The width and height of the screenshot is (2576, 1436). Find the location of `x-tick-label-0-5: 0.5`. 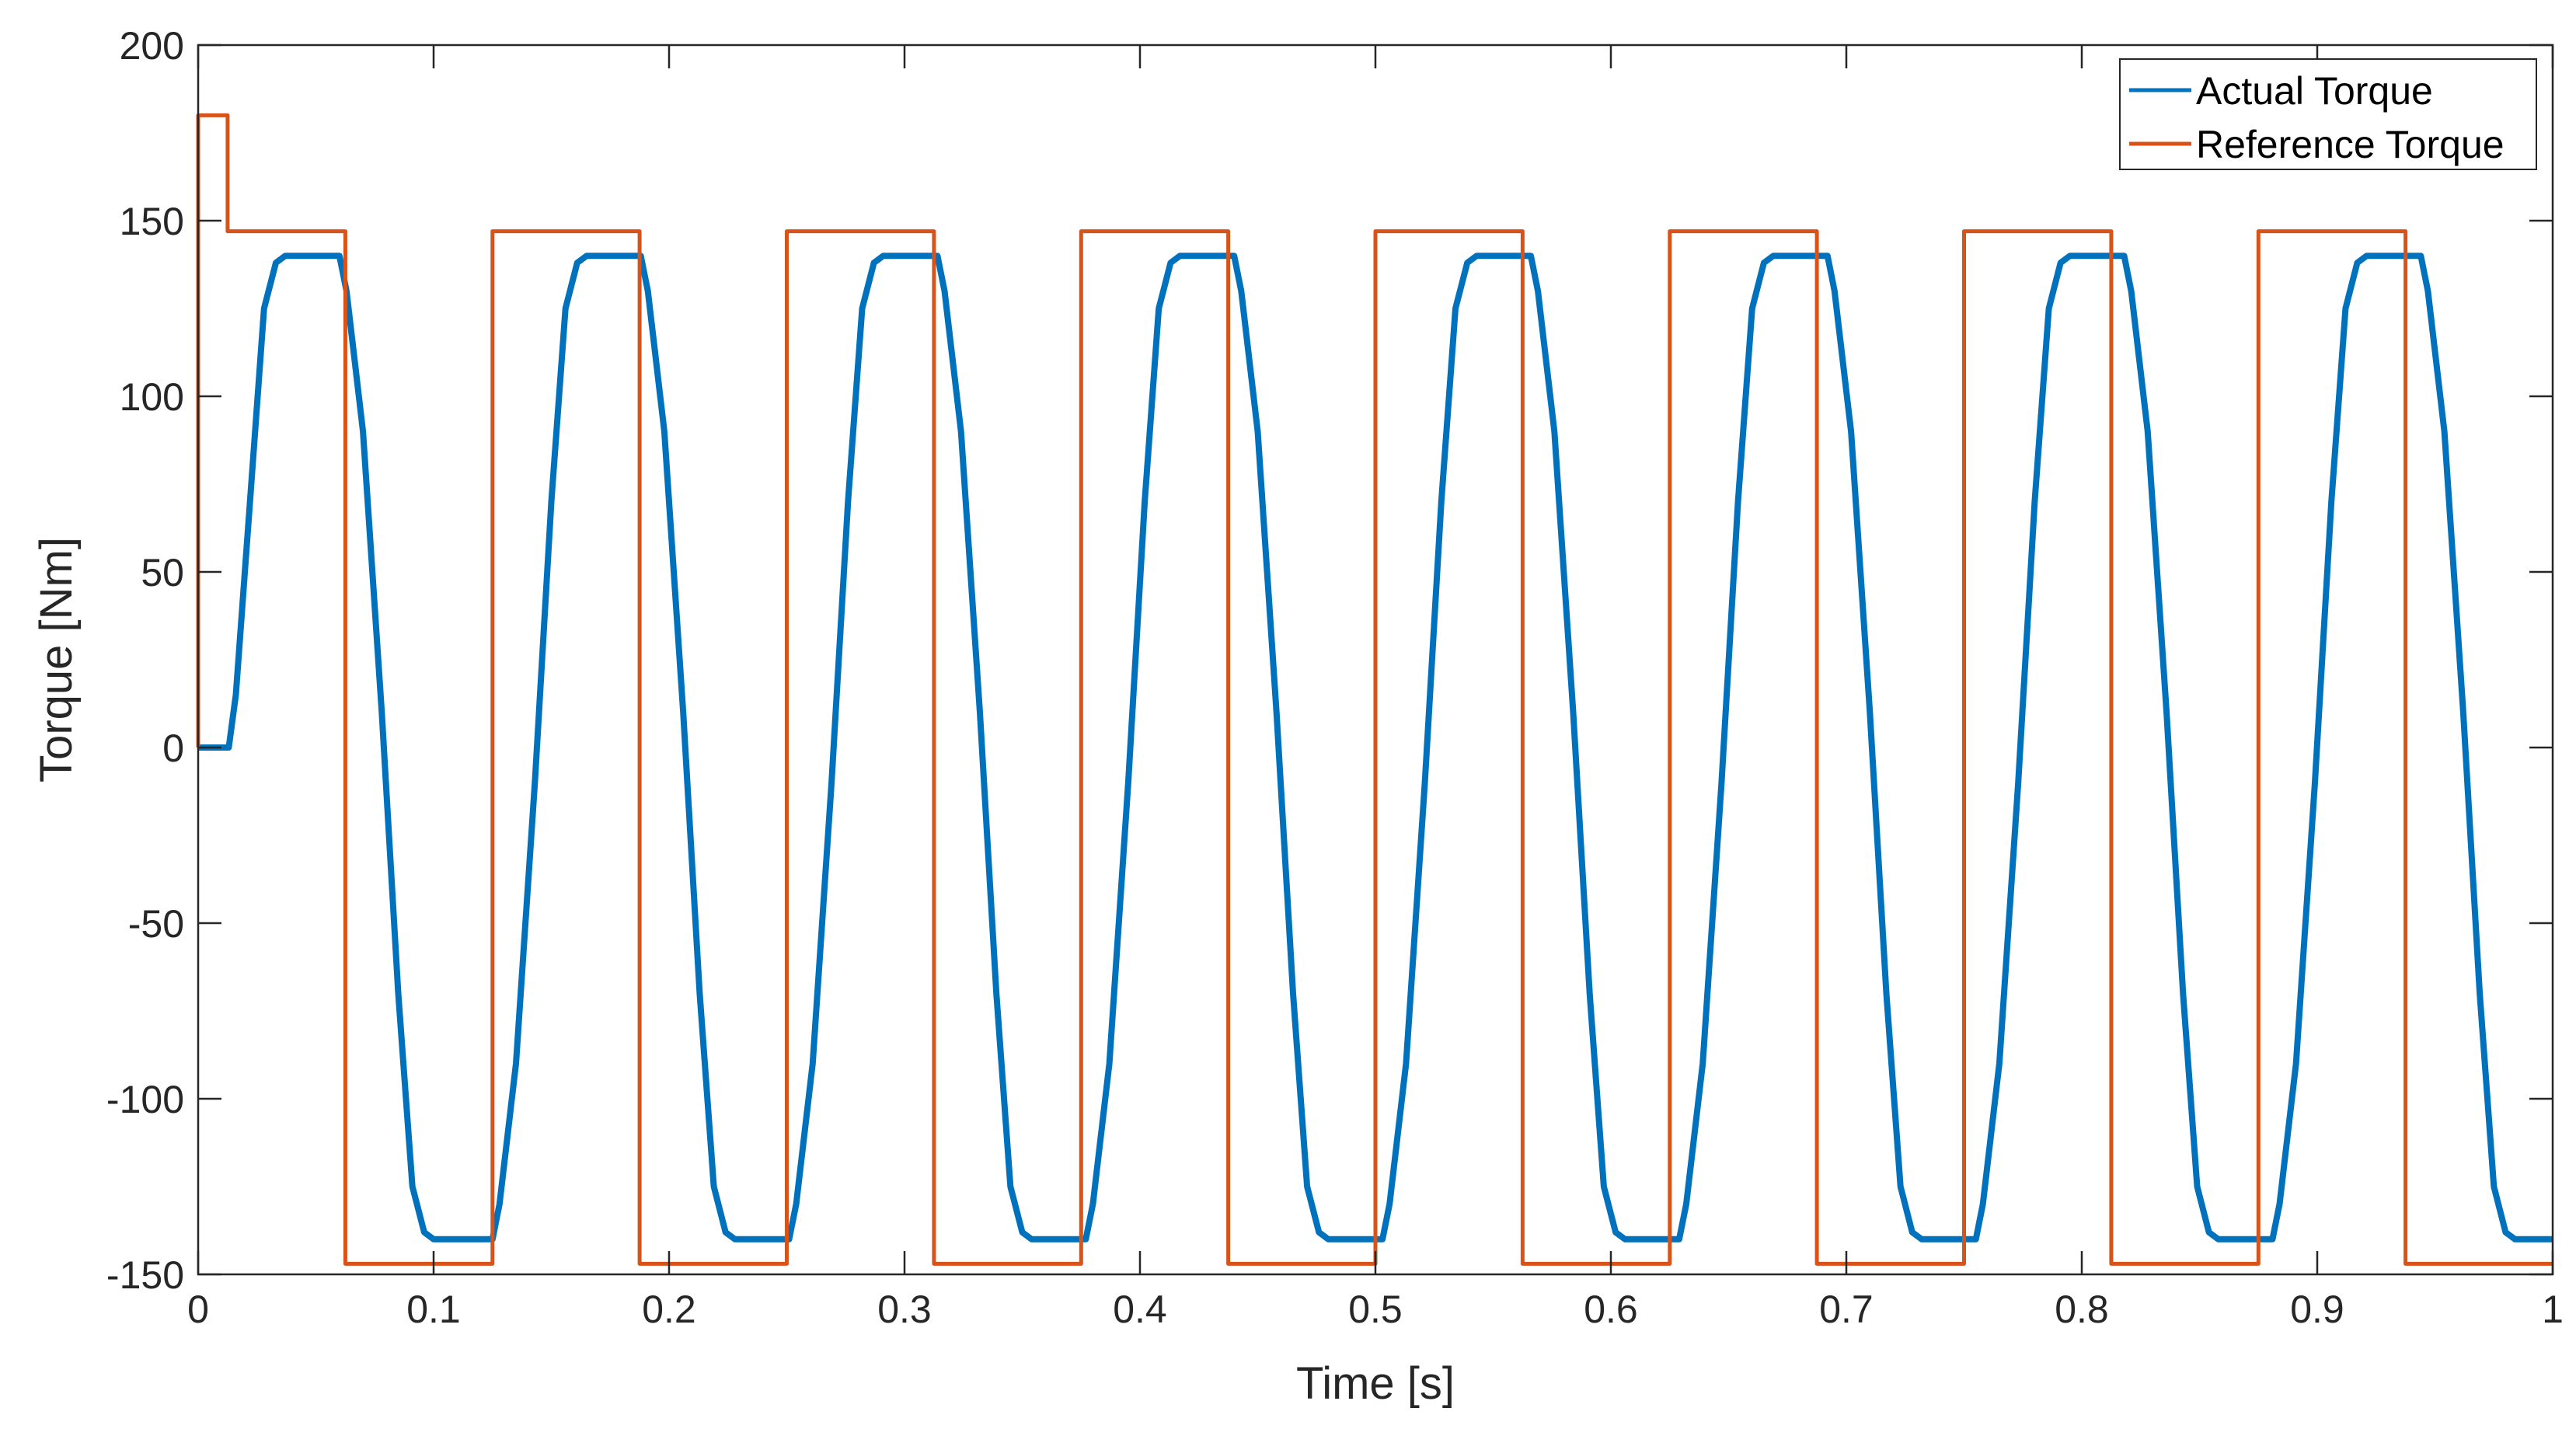

x-tick-label-0-5: 0.5 is located at coordinates (1375, 1310).